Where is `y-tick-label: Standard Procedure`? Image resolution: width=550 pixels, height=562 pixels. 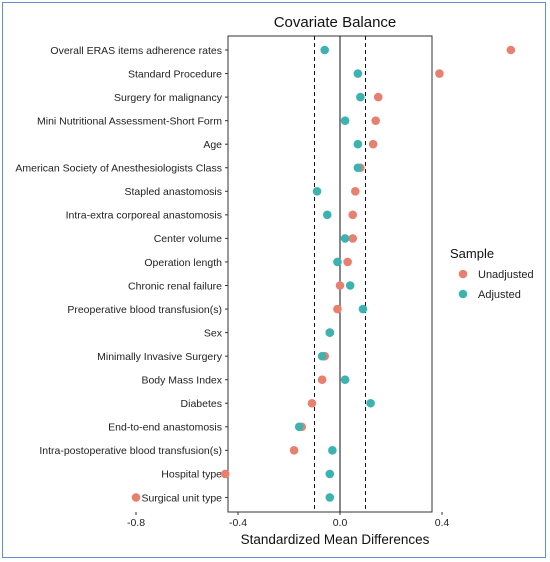
y-tick-label: Standard Procedure is located at coordinates (175, 74).